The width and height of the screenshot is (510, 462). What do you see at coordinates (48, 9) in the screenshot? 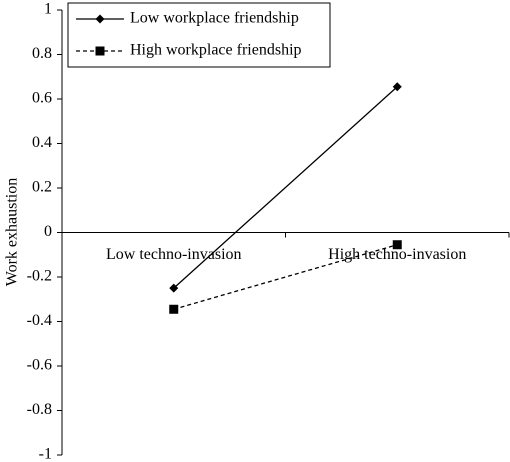
I see `y-tick-label: 1` at bounding box center [48, 9].